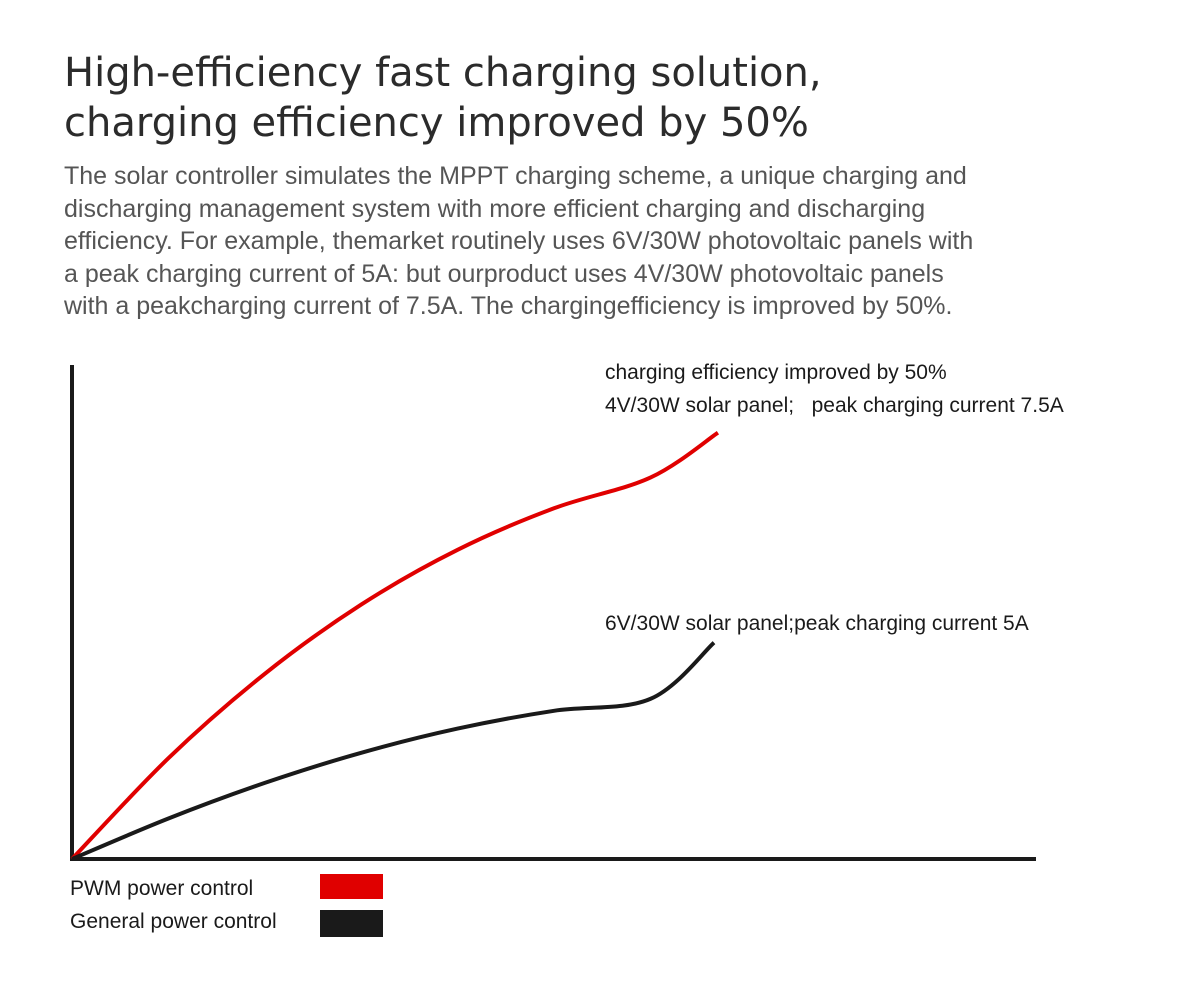  Describe the element at coordinates (161, 888) in the screenshot. I see `legend-label-pwm: PWM power control` at that location.